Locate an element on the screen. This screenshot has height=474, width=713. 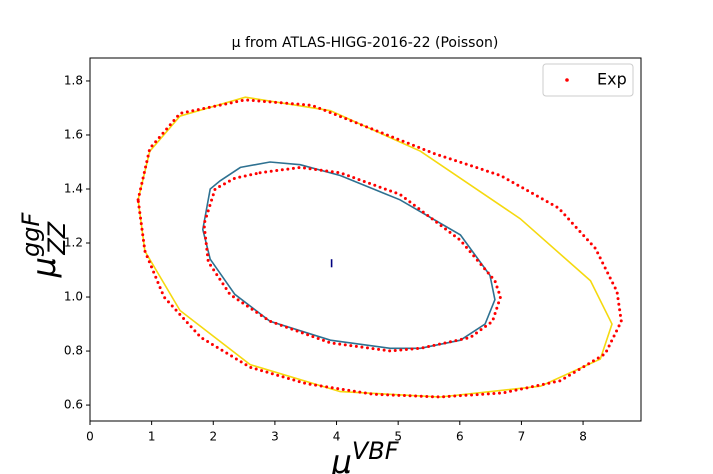
legend-marker is located at coordinates (567, 80).